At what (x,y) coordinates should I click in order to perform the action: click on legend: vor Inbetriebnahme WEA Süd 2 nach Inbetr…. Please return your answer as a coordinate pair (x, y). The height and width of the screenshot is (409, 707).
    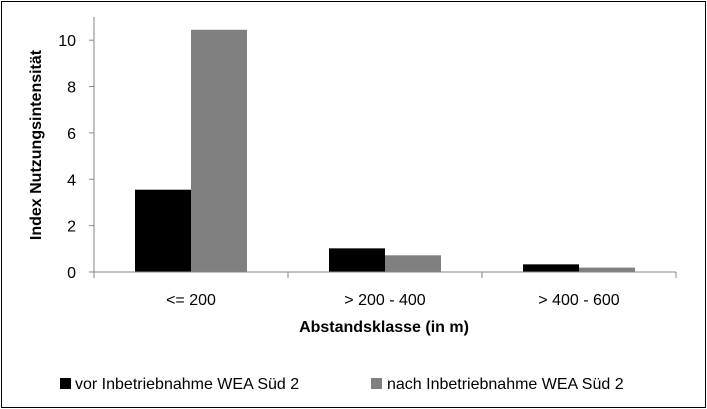
    Looking at the image, I should click on (342, 384).